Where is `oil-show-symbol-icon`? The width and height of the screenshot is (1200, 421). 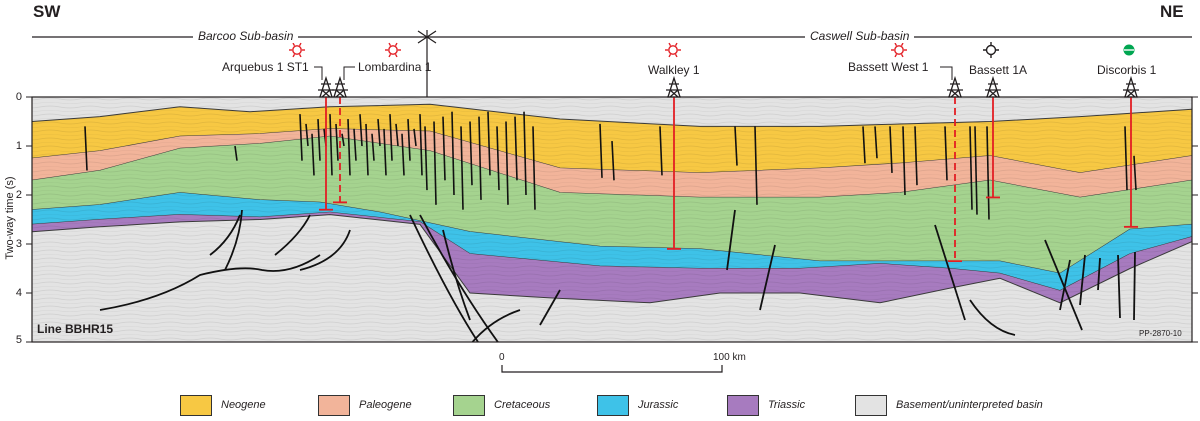 oil-show-symbol-icon is located at coordinates (1129, 50).